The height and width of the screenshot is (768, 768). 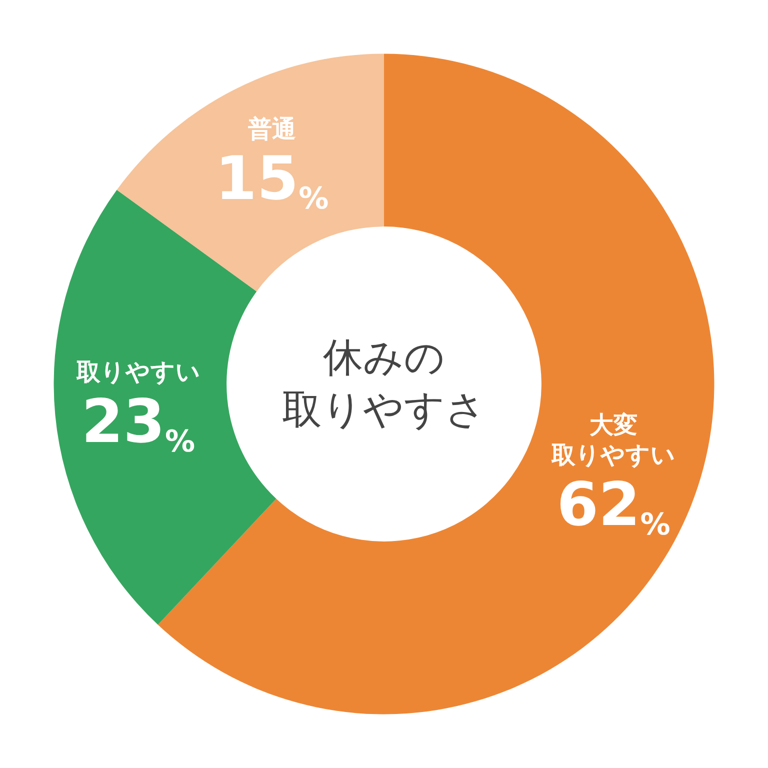 I want to click on slice-label: 大変取りやすい, so click(x=613, y=439).